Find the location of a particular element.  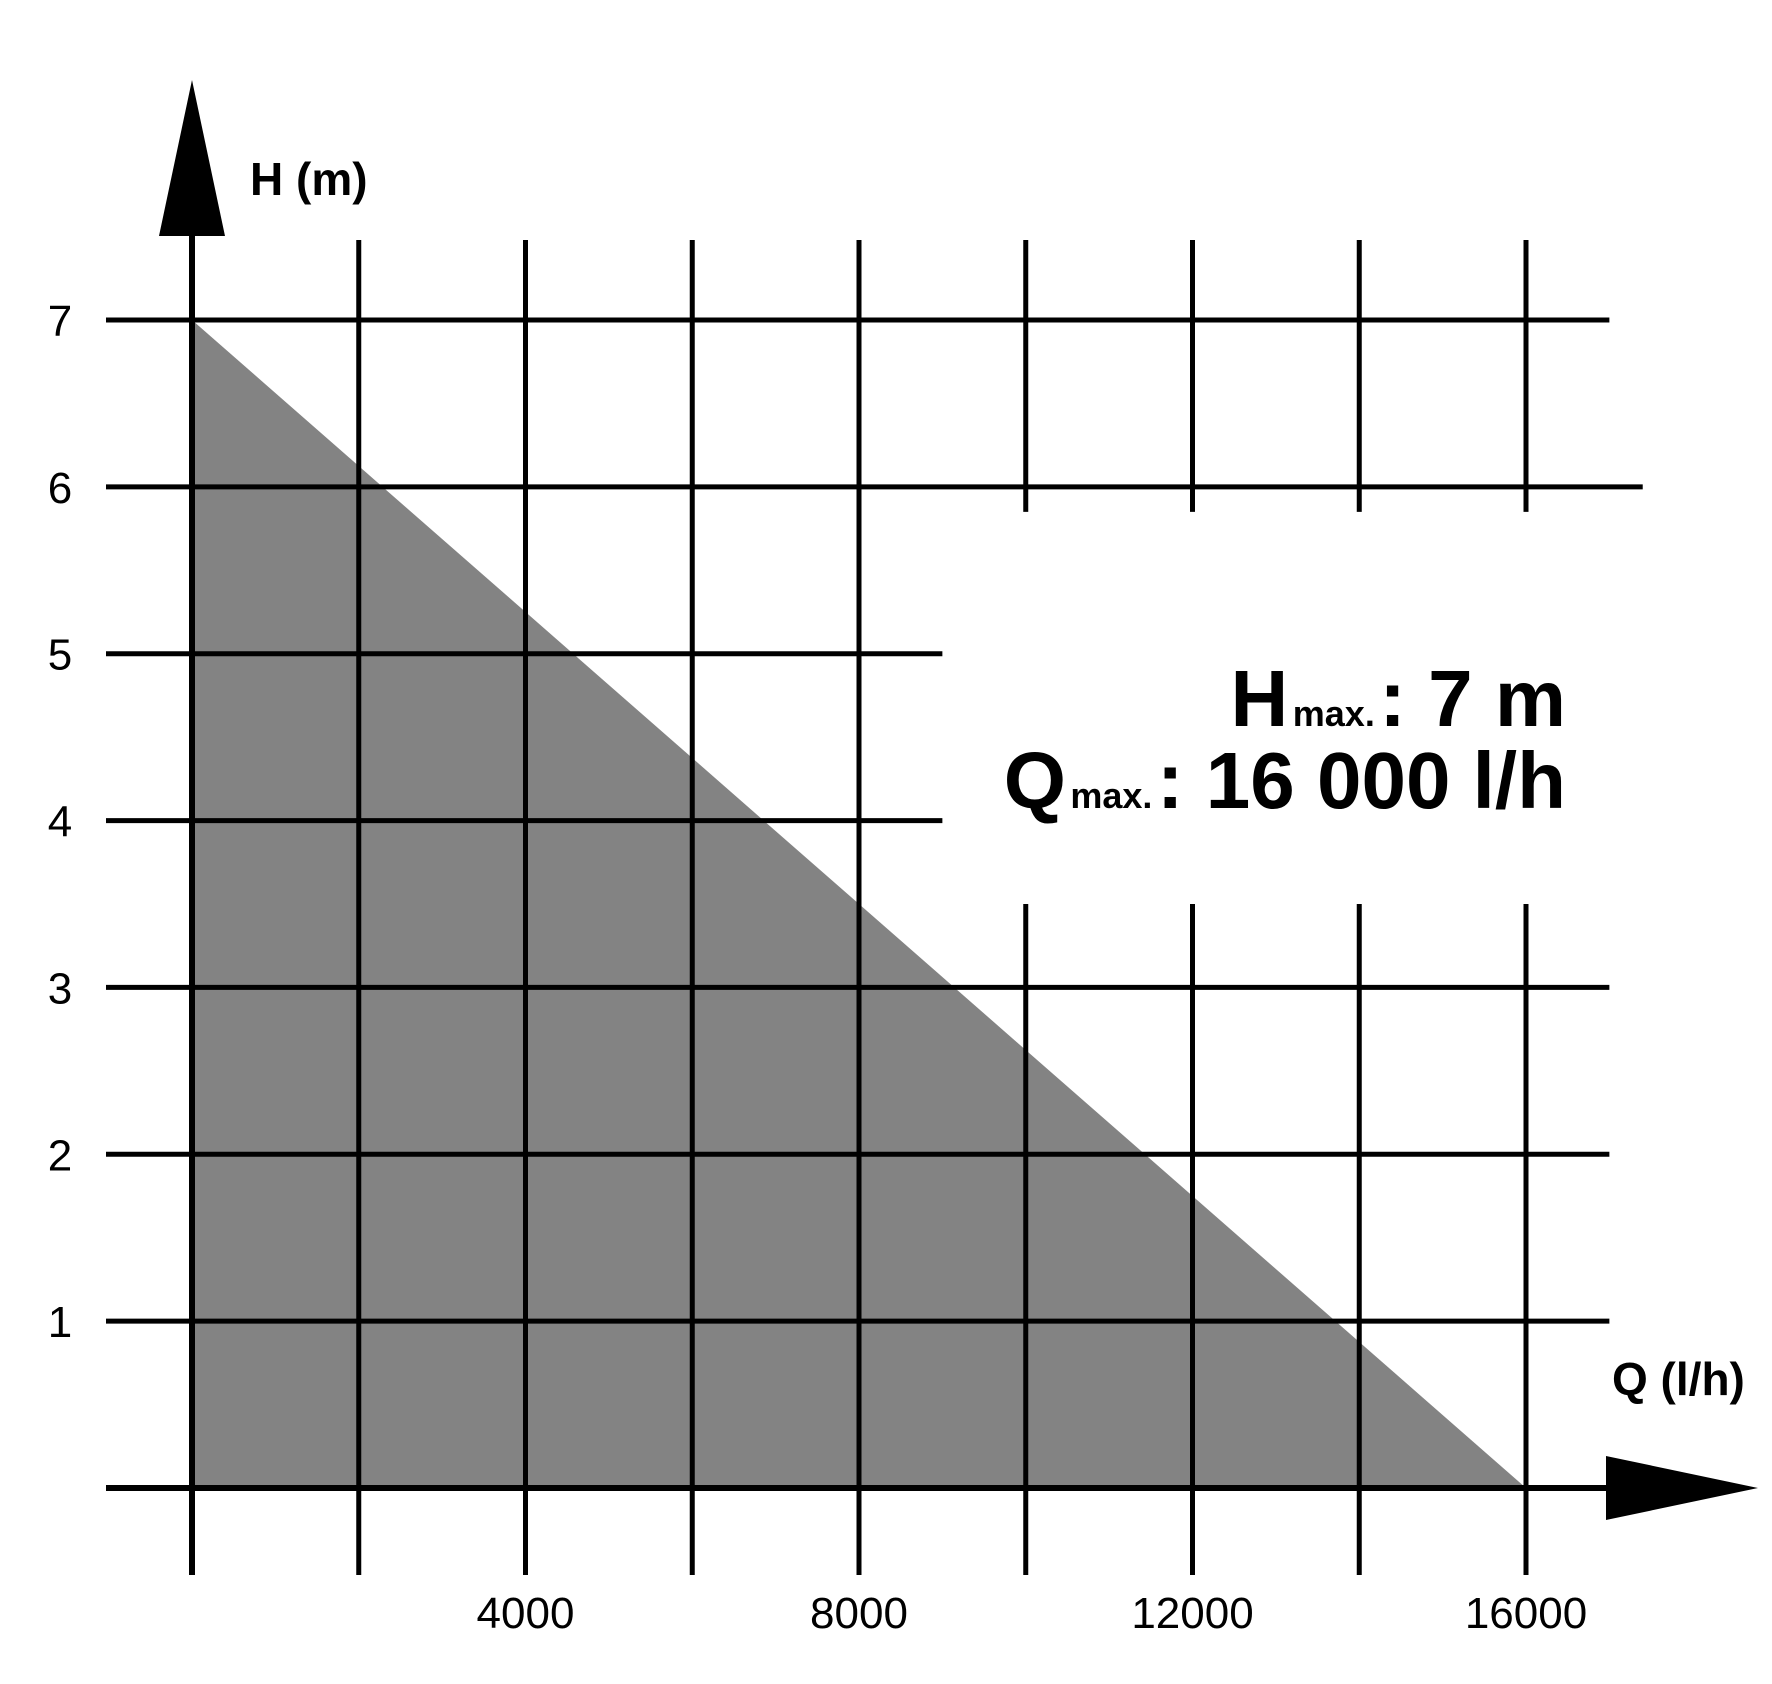

x-tick-label-4000: 4000 is located at coordinates (526, 1613).